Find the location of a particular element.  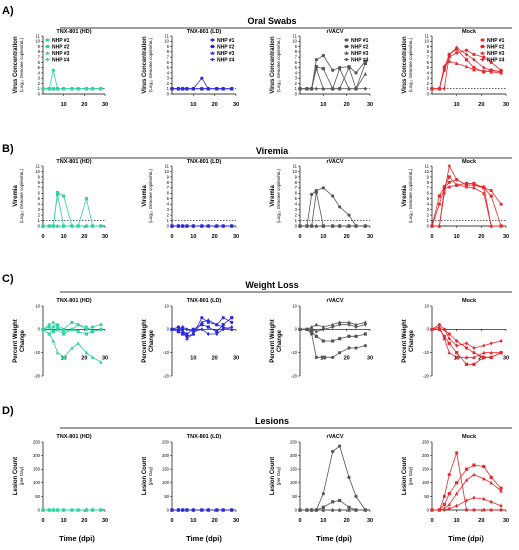

y-tick-label: 7 is located at coordinates (428, 187).